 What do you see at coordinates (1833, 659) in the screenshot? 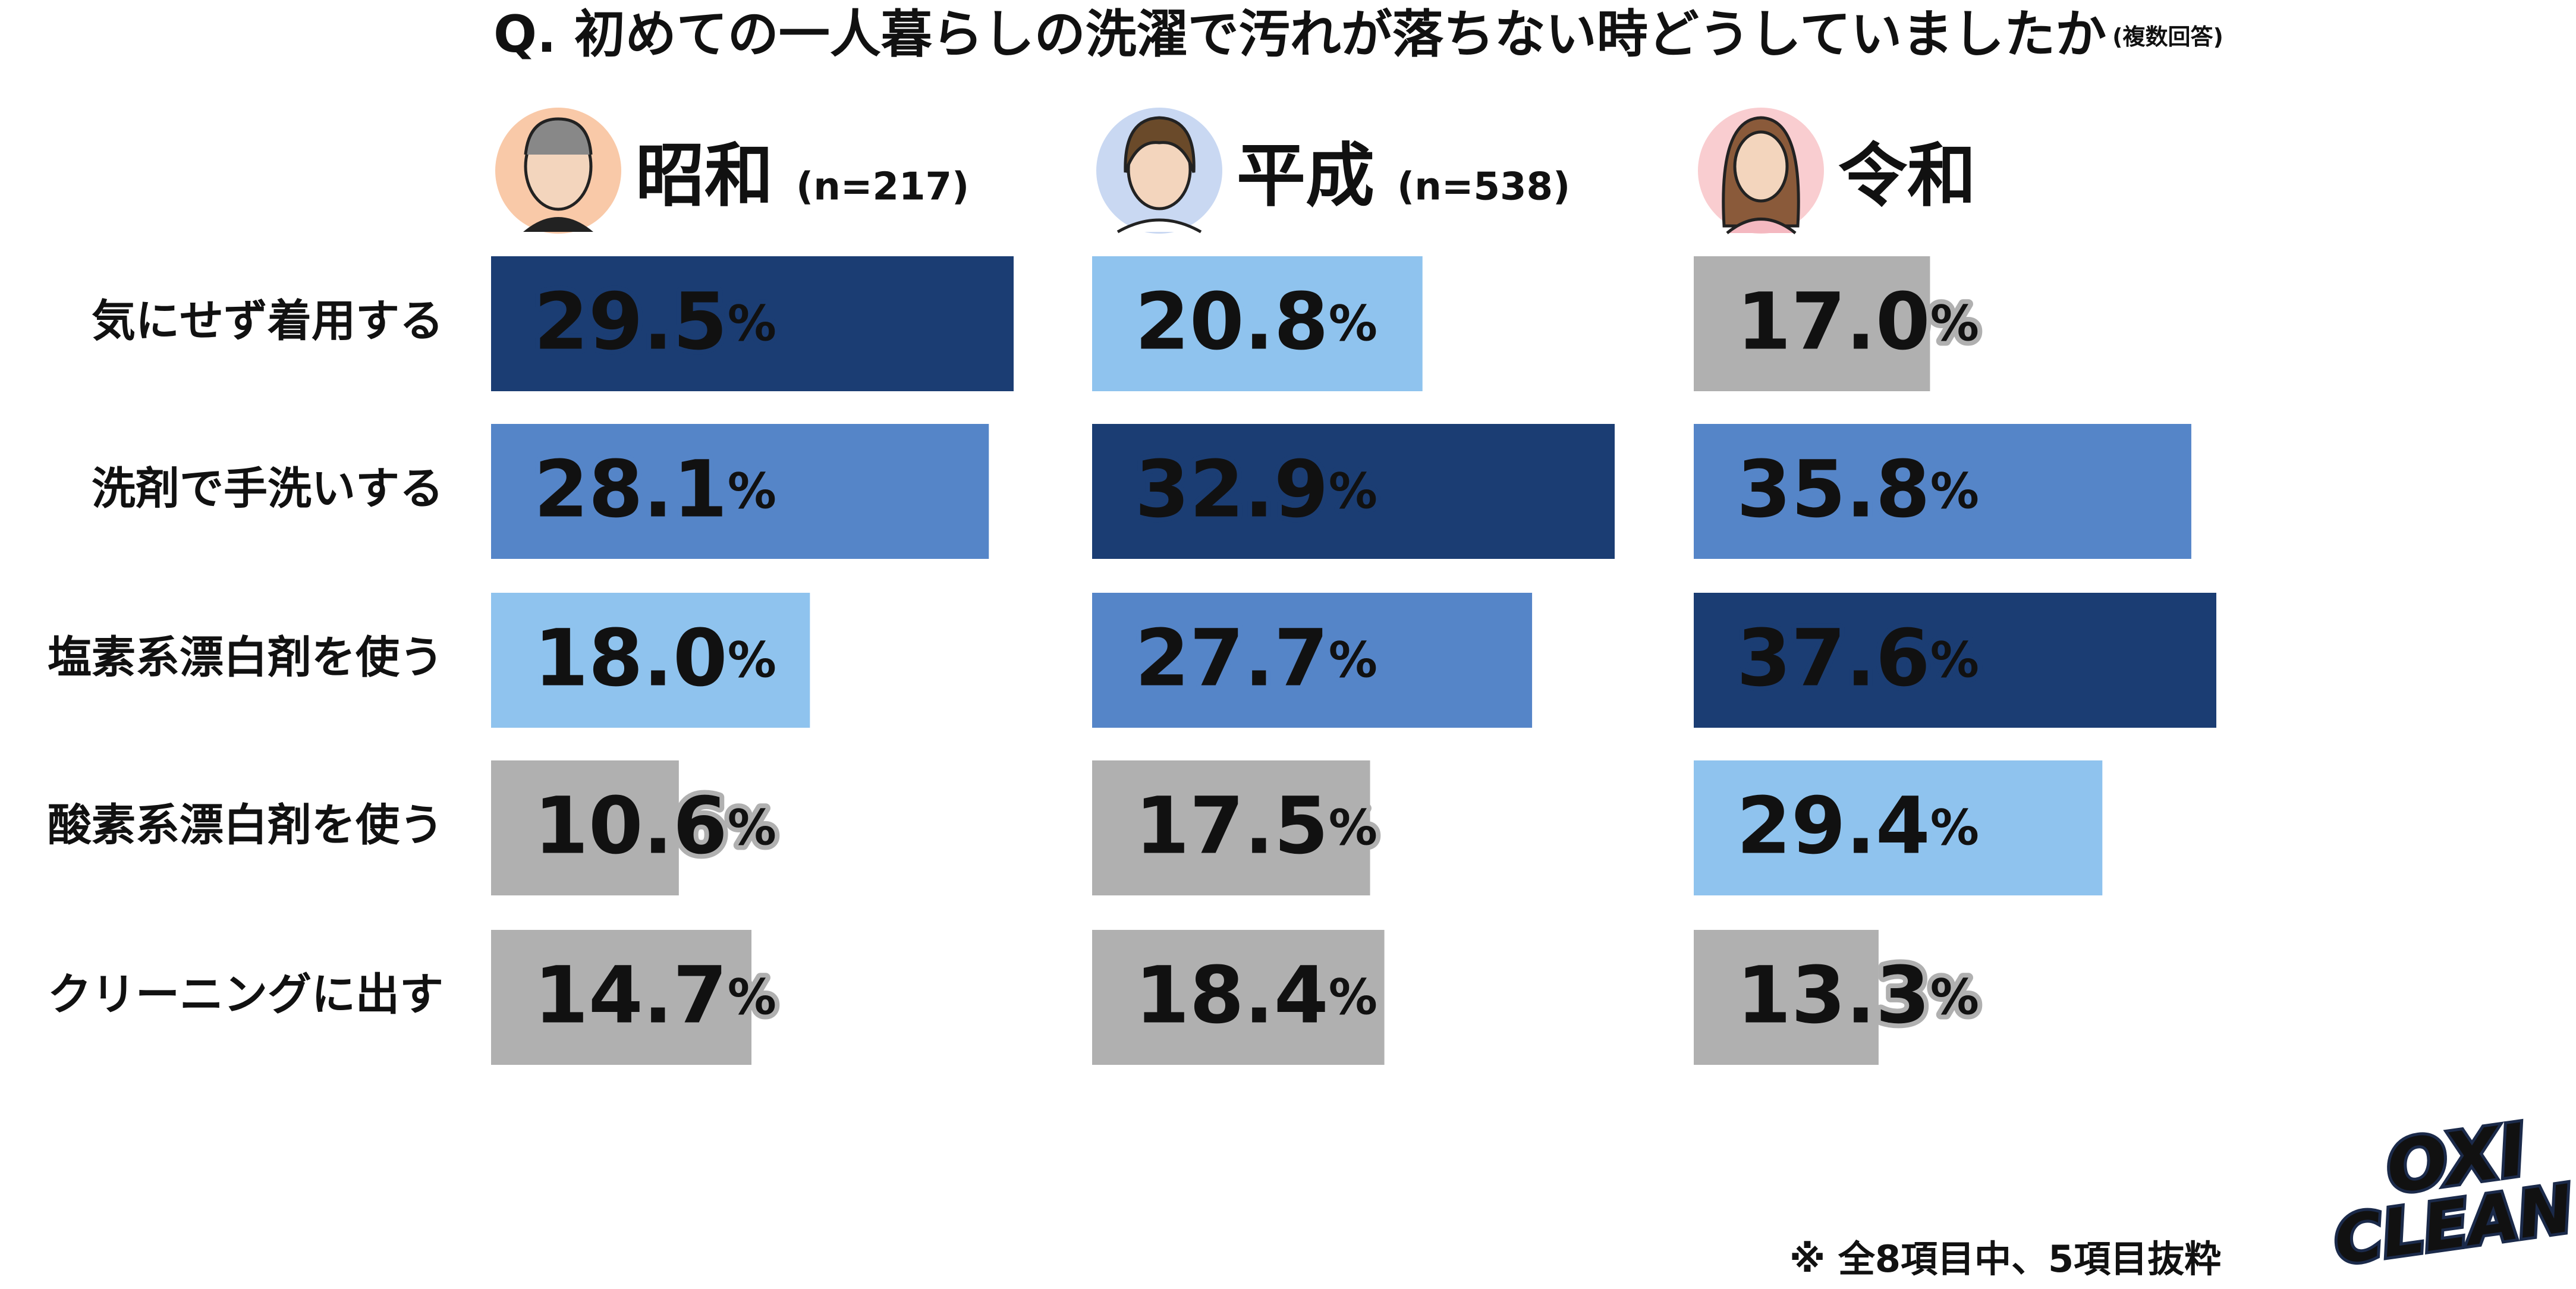
I see `value-number: 37.6` at bounding box center [1833, 659].